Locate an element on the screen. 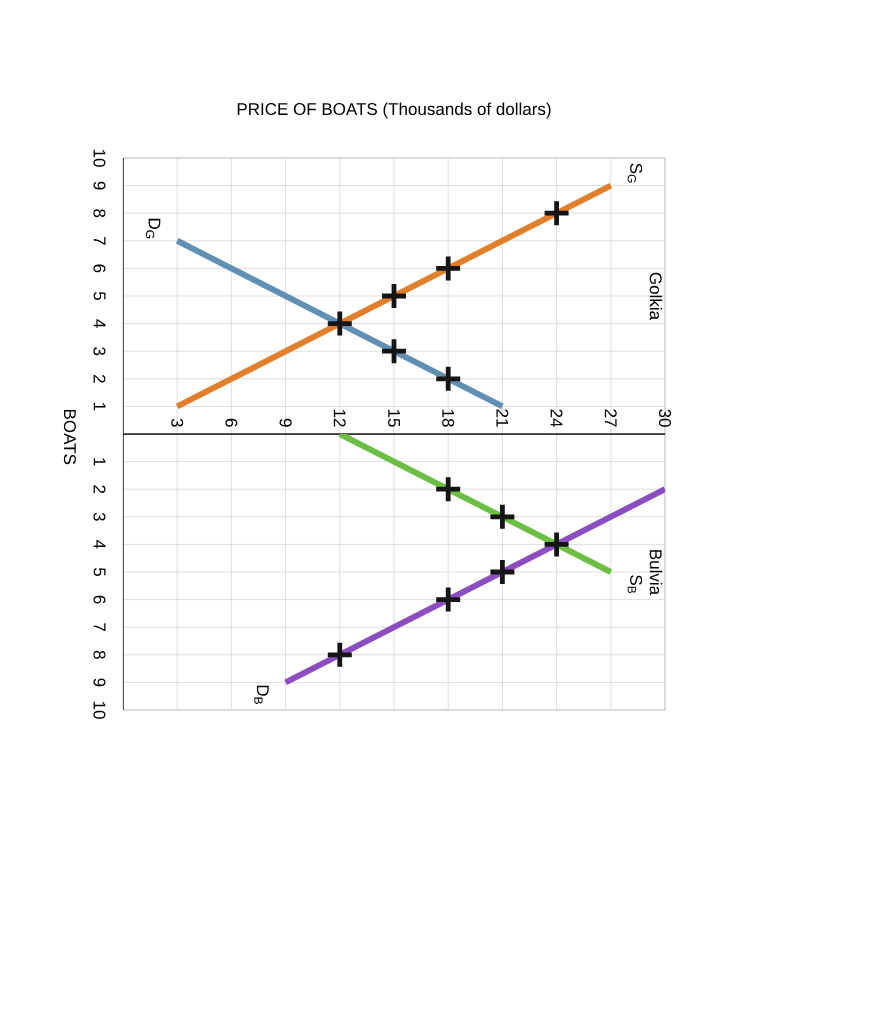  text: D$_{G}$ is located at coordinates (153, 228).